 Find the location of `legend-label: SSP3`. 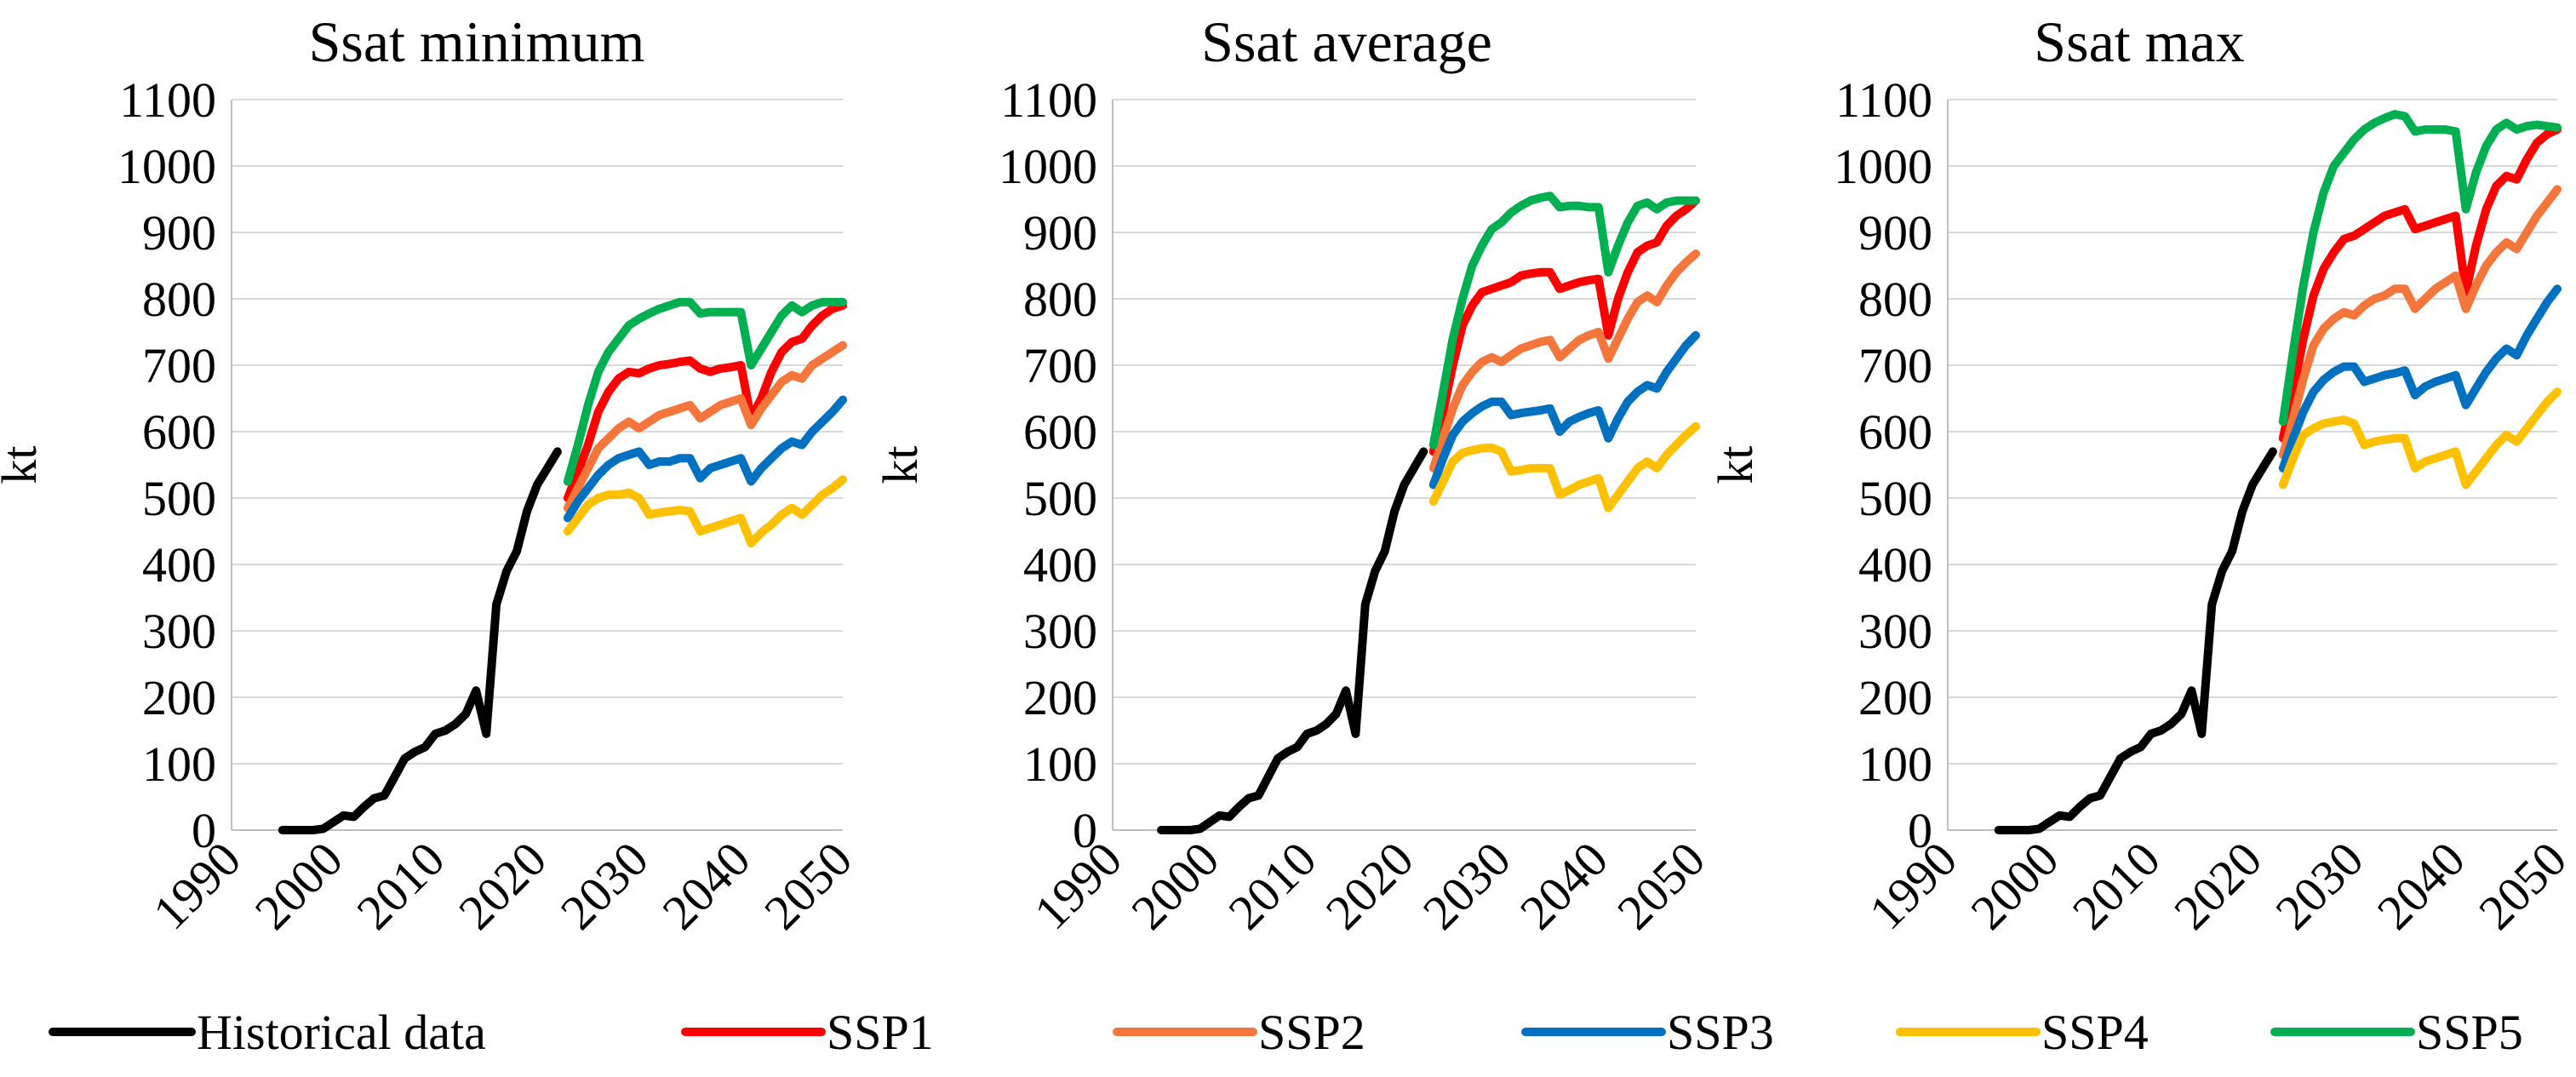

legend-label: SSP3 is located at coordinates (1721, 1032).